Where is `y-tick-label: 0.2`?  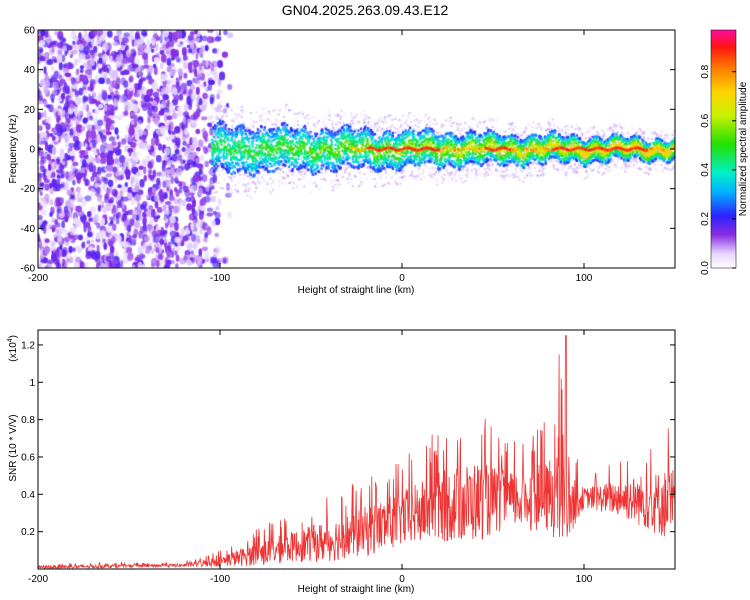 y-tick-label: 0.2 is located at coordinates (28, 532).